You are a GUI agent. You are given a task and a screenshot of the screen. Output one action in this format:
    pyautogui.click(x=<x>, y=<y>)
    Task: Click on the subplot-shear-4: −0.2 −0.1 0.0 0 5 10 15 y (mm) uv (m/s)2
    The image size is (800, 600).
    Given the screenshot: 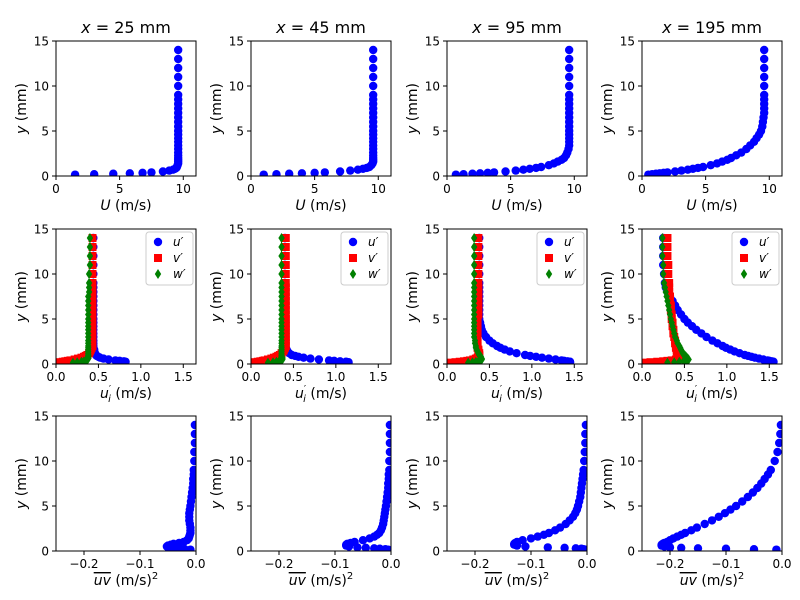 What is the action you would take?
    pyautogui.click(x=696, y=500)
    